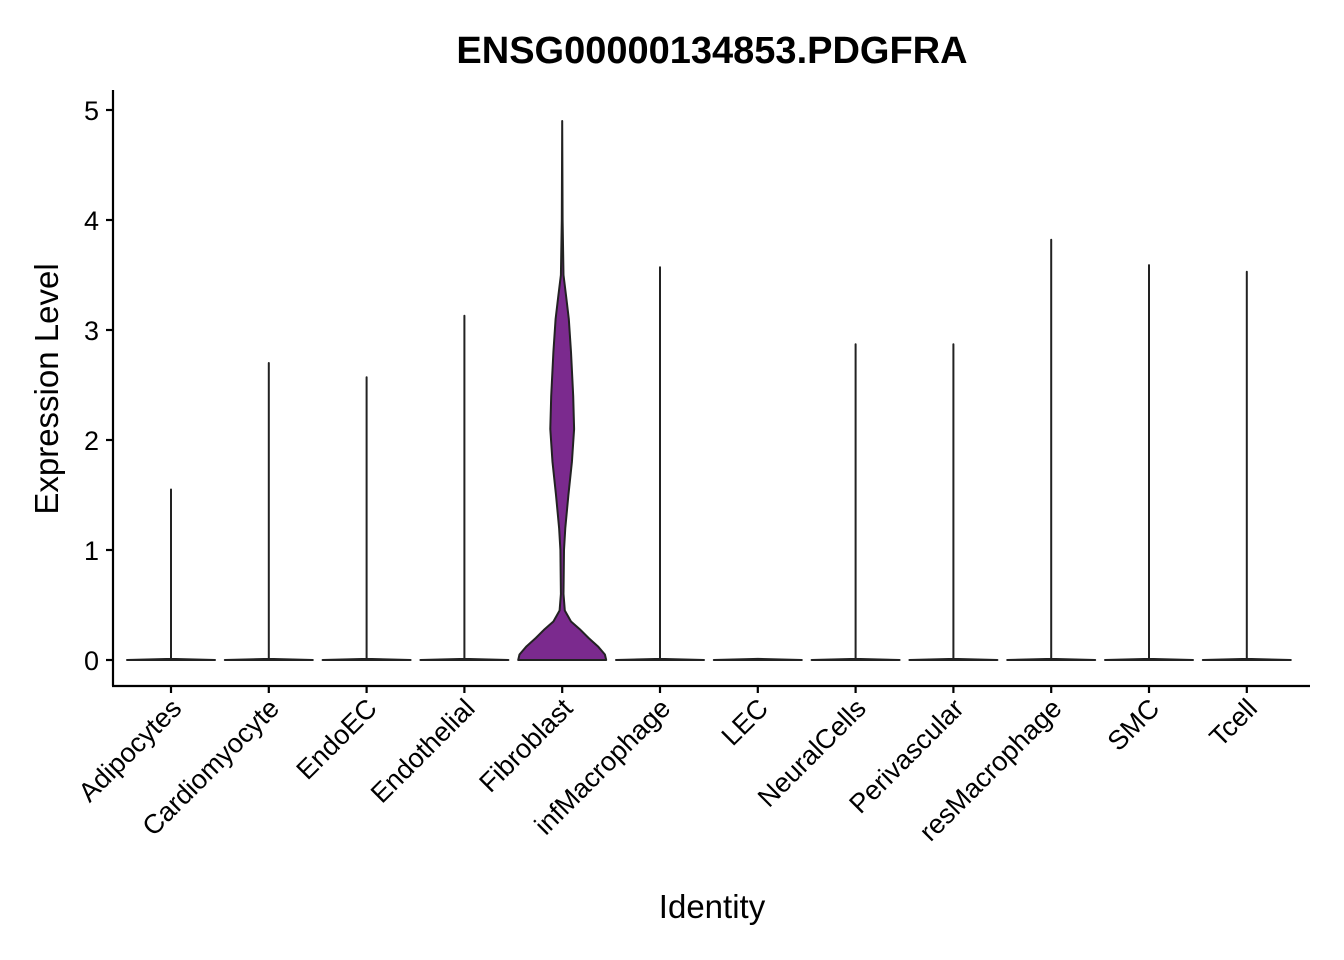 The image size is (1344, 960). I want to click on violin-resMacrophage, so click(1051, 449).